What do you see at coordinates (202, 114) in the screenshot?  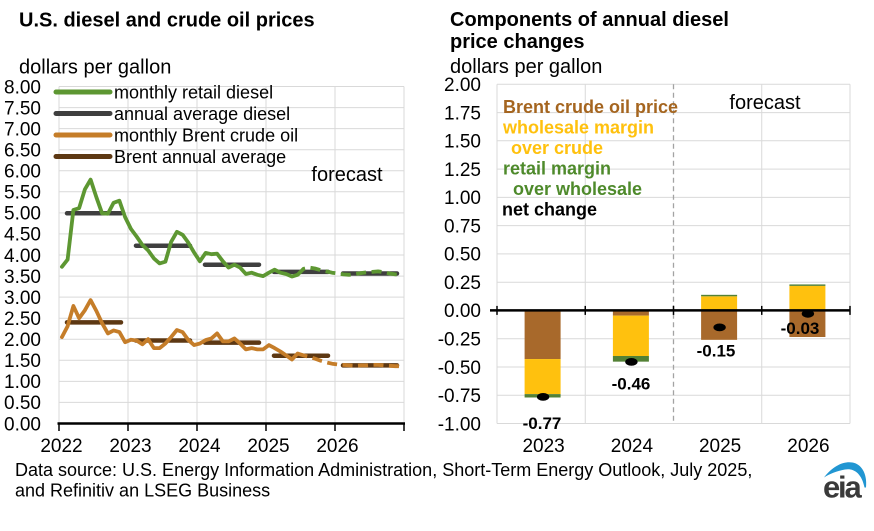 I see `svg-text: annual average diesel` at bounding box center [202, 114].